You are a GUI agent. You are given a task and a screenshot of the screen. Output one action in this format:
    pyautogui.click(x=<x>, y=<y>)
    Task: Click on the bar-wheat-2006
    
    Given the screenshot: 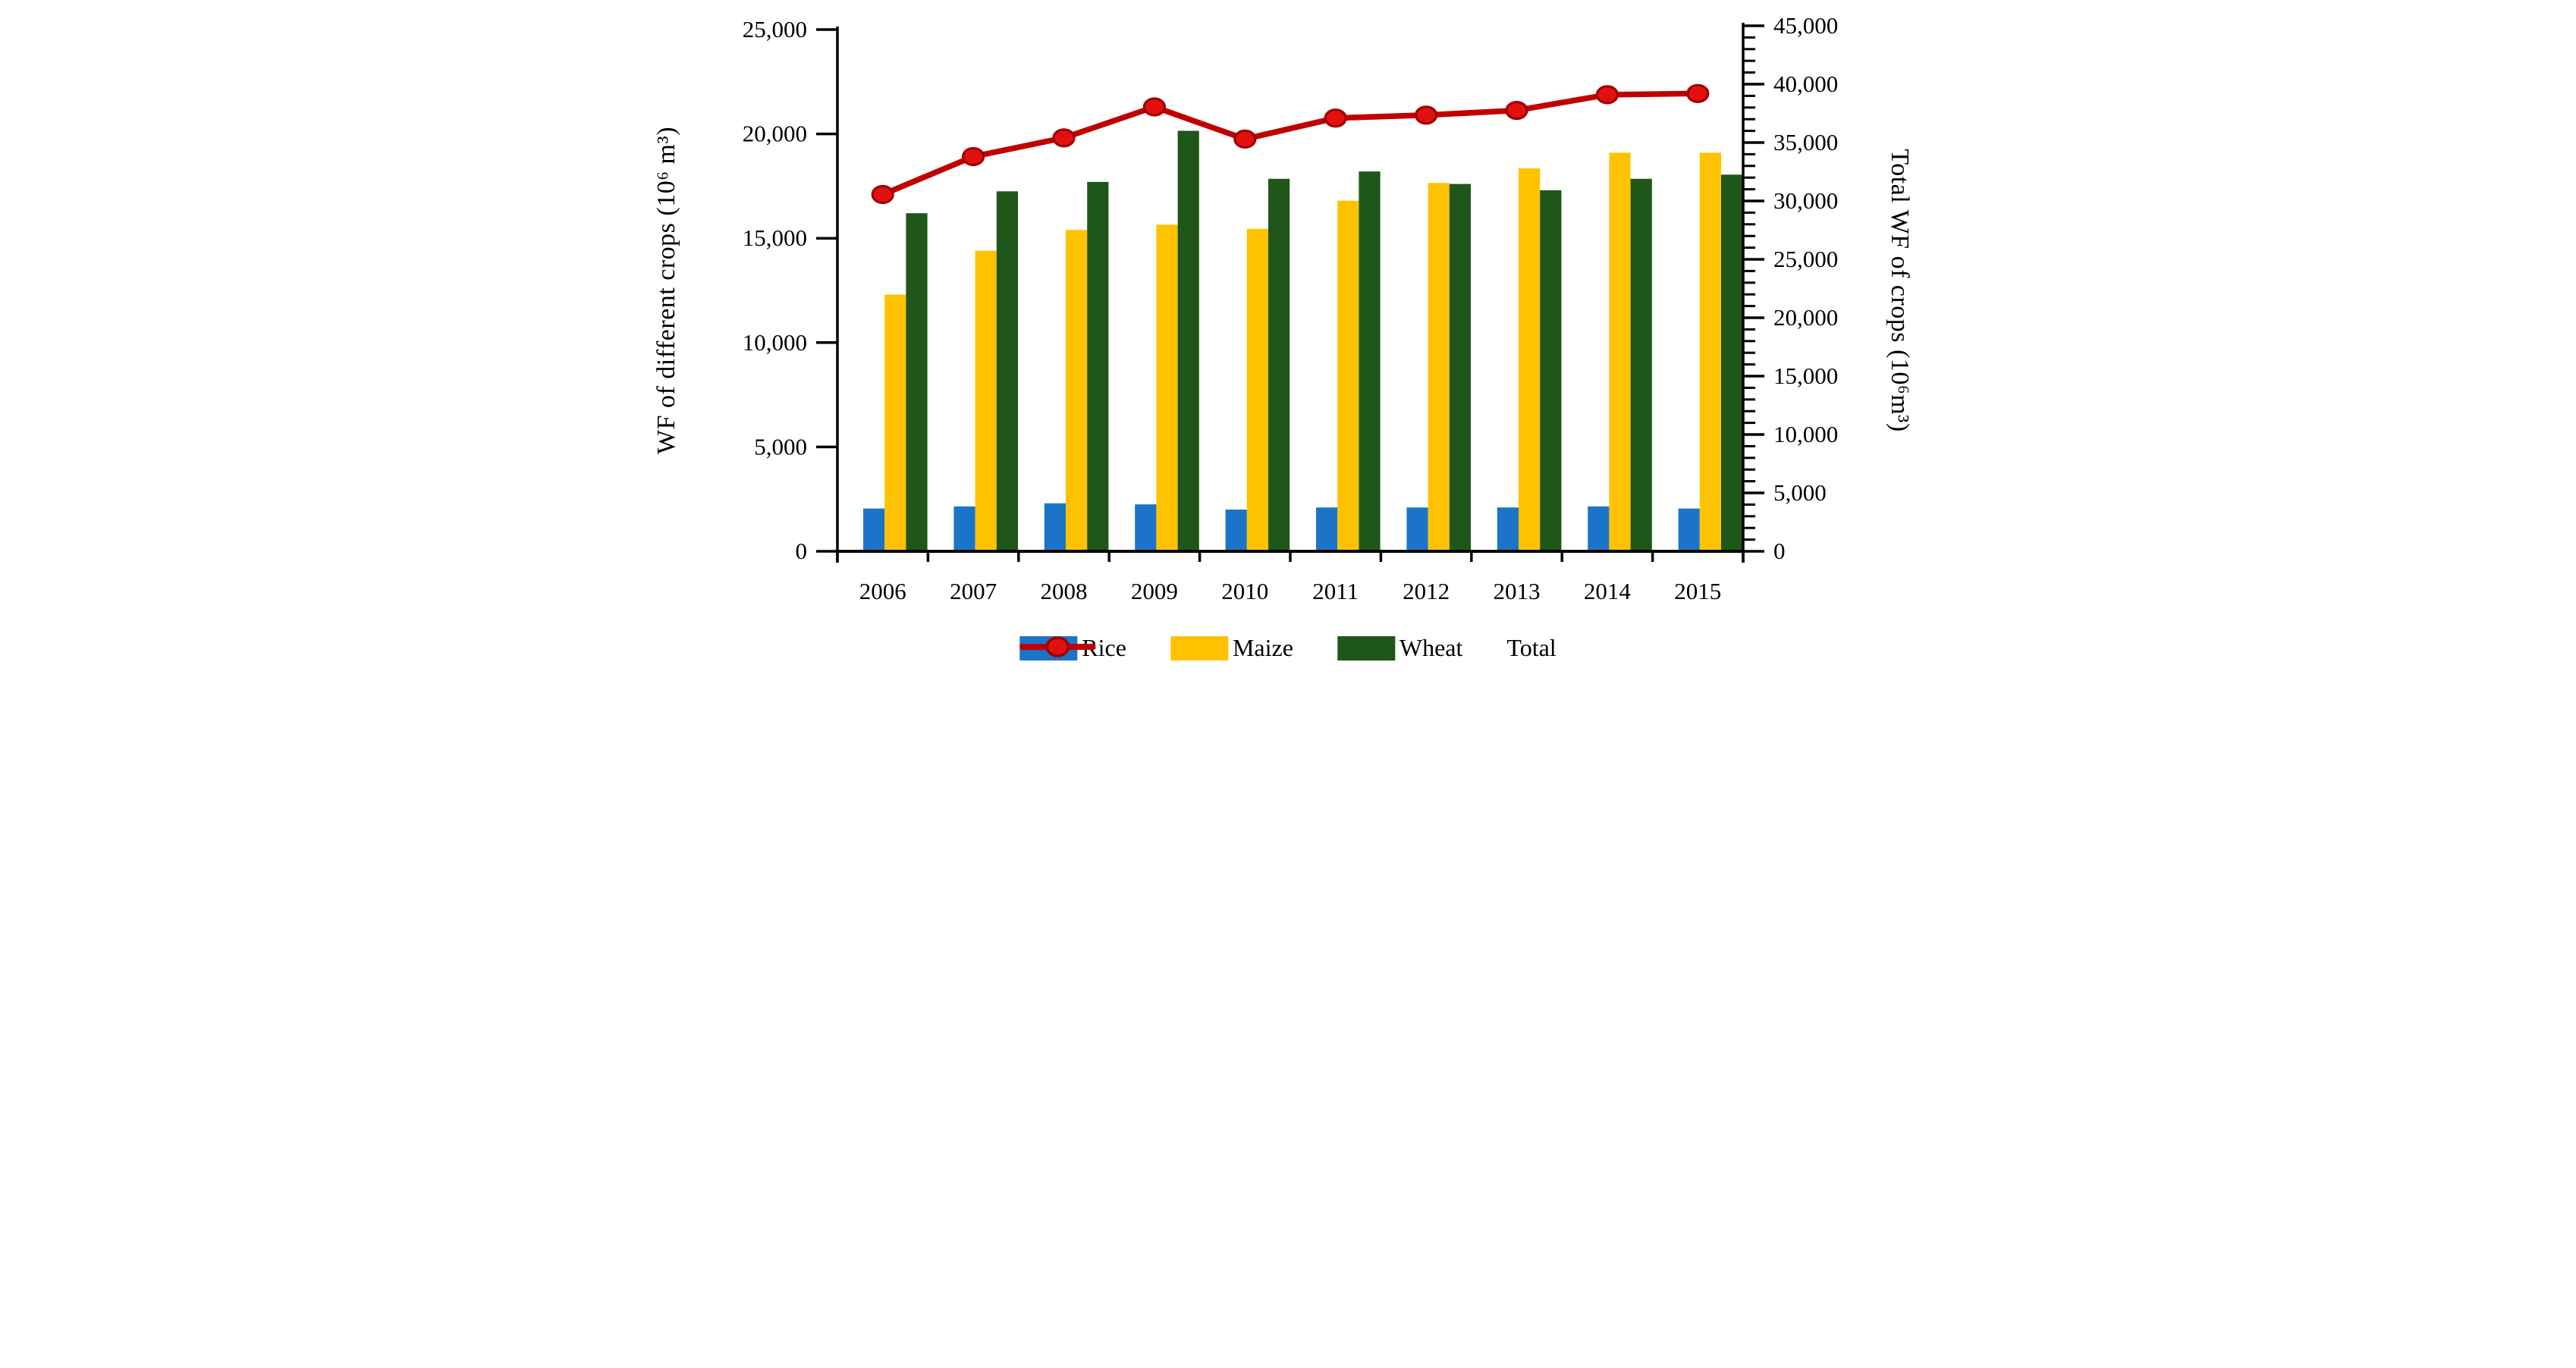 What is the action you would take?
    pyautogui.click(x=917, y=382)
    